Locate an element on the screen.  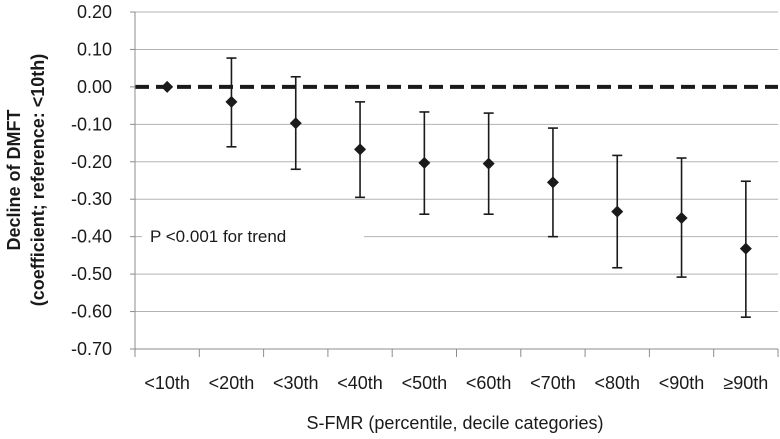
y-tick-label: 0.00 is located at coordinates (94, 87).